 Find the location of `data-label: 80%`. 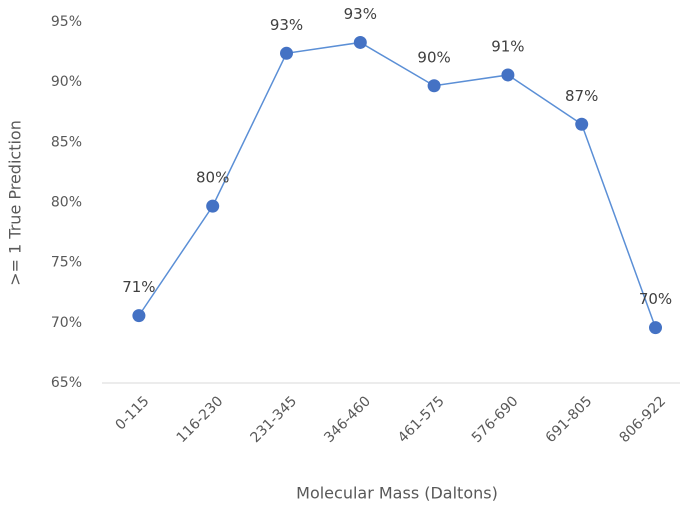

data-label: 80% is located at coordinates (212, 178).